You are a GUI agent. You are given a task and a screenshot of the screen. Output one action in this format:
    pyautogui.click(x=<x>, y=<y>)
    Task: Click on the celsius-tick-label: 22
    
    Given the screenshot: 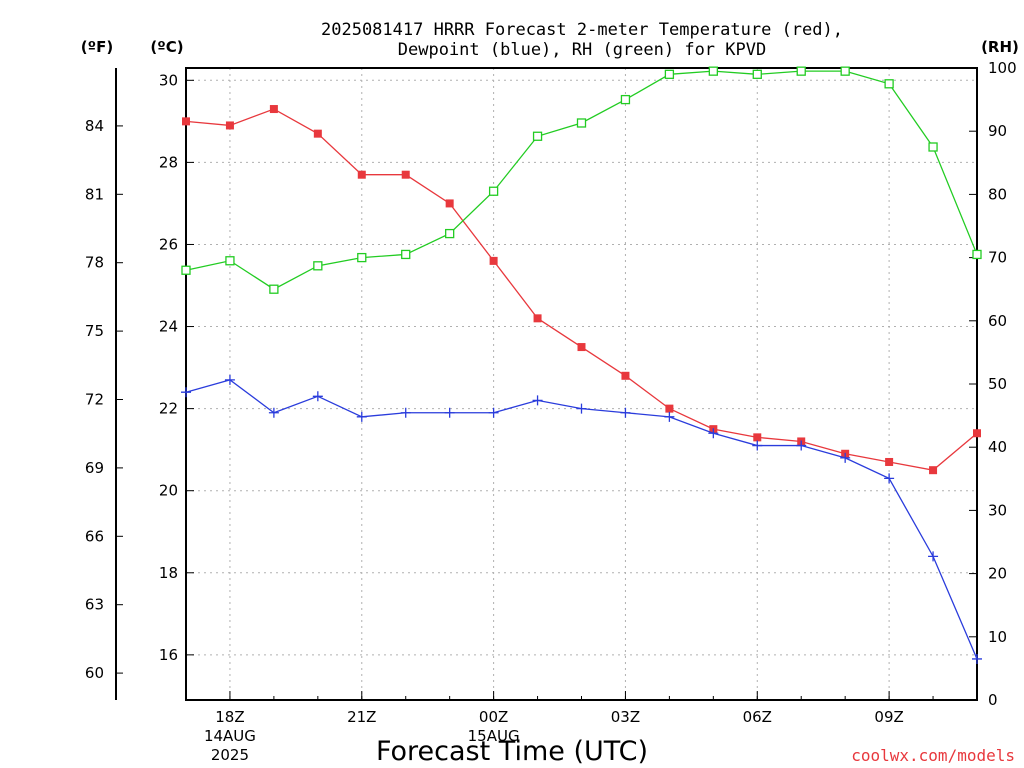 What is the action you would take?
    pyautogui.click(x=168, y=409)
    